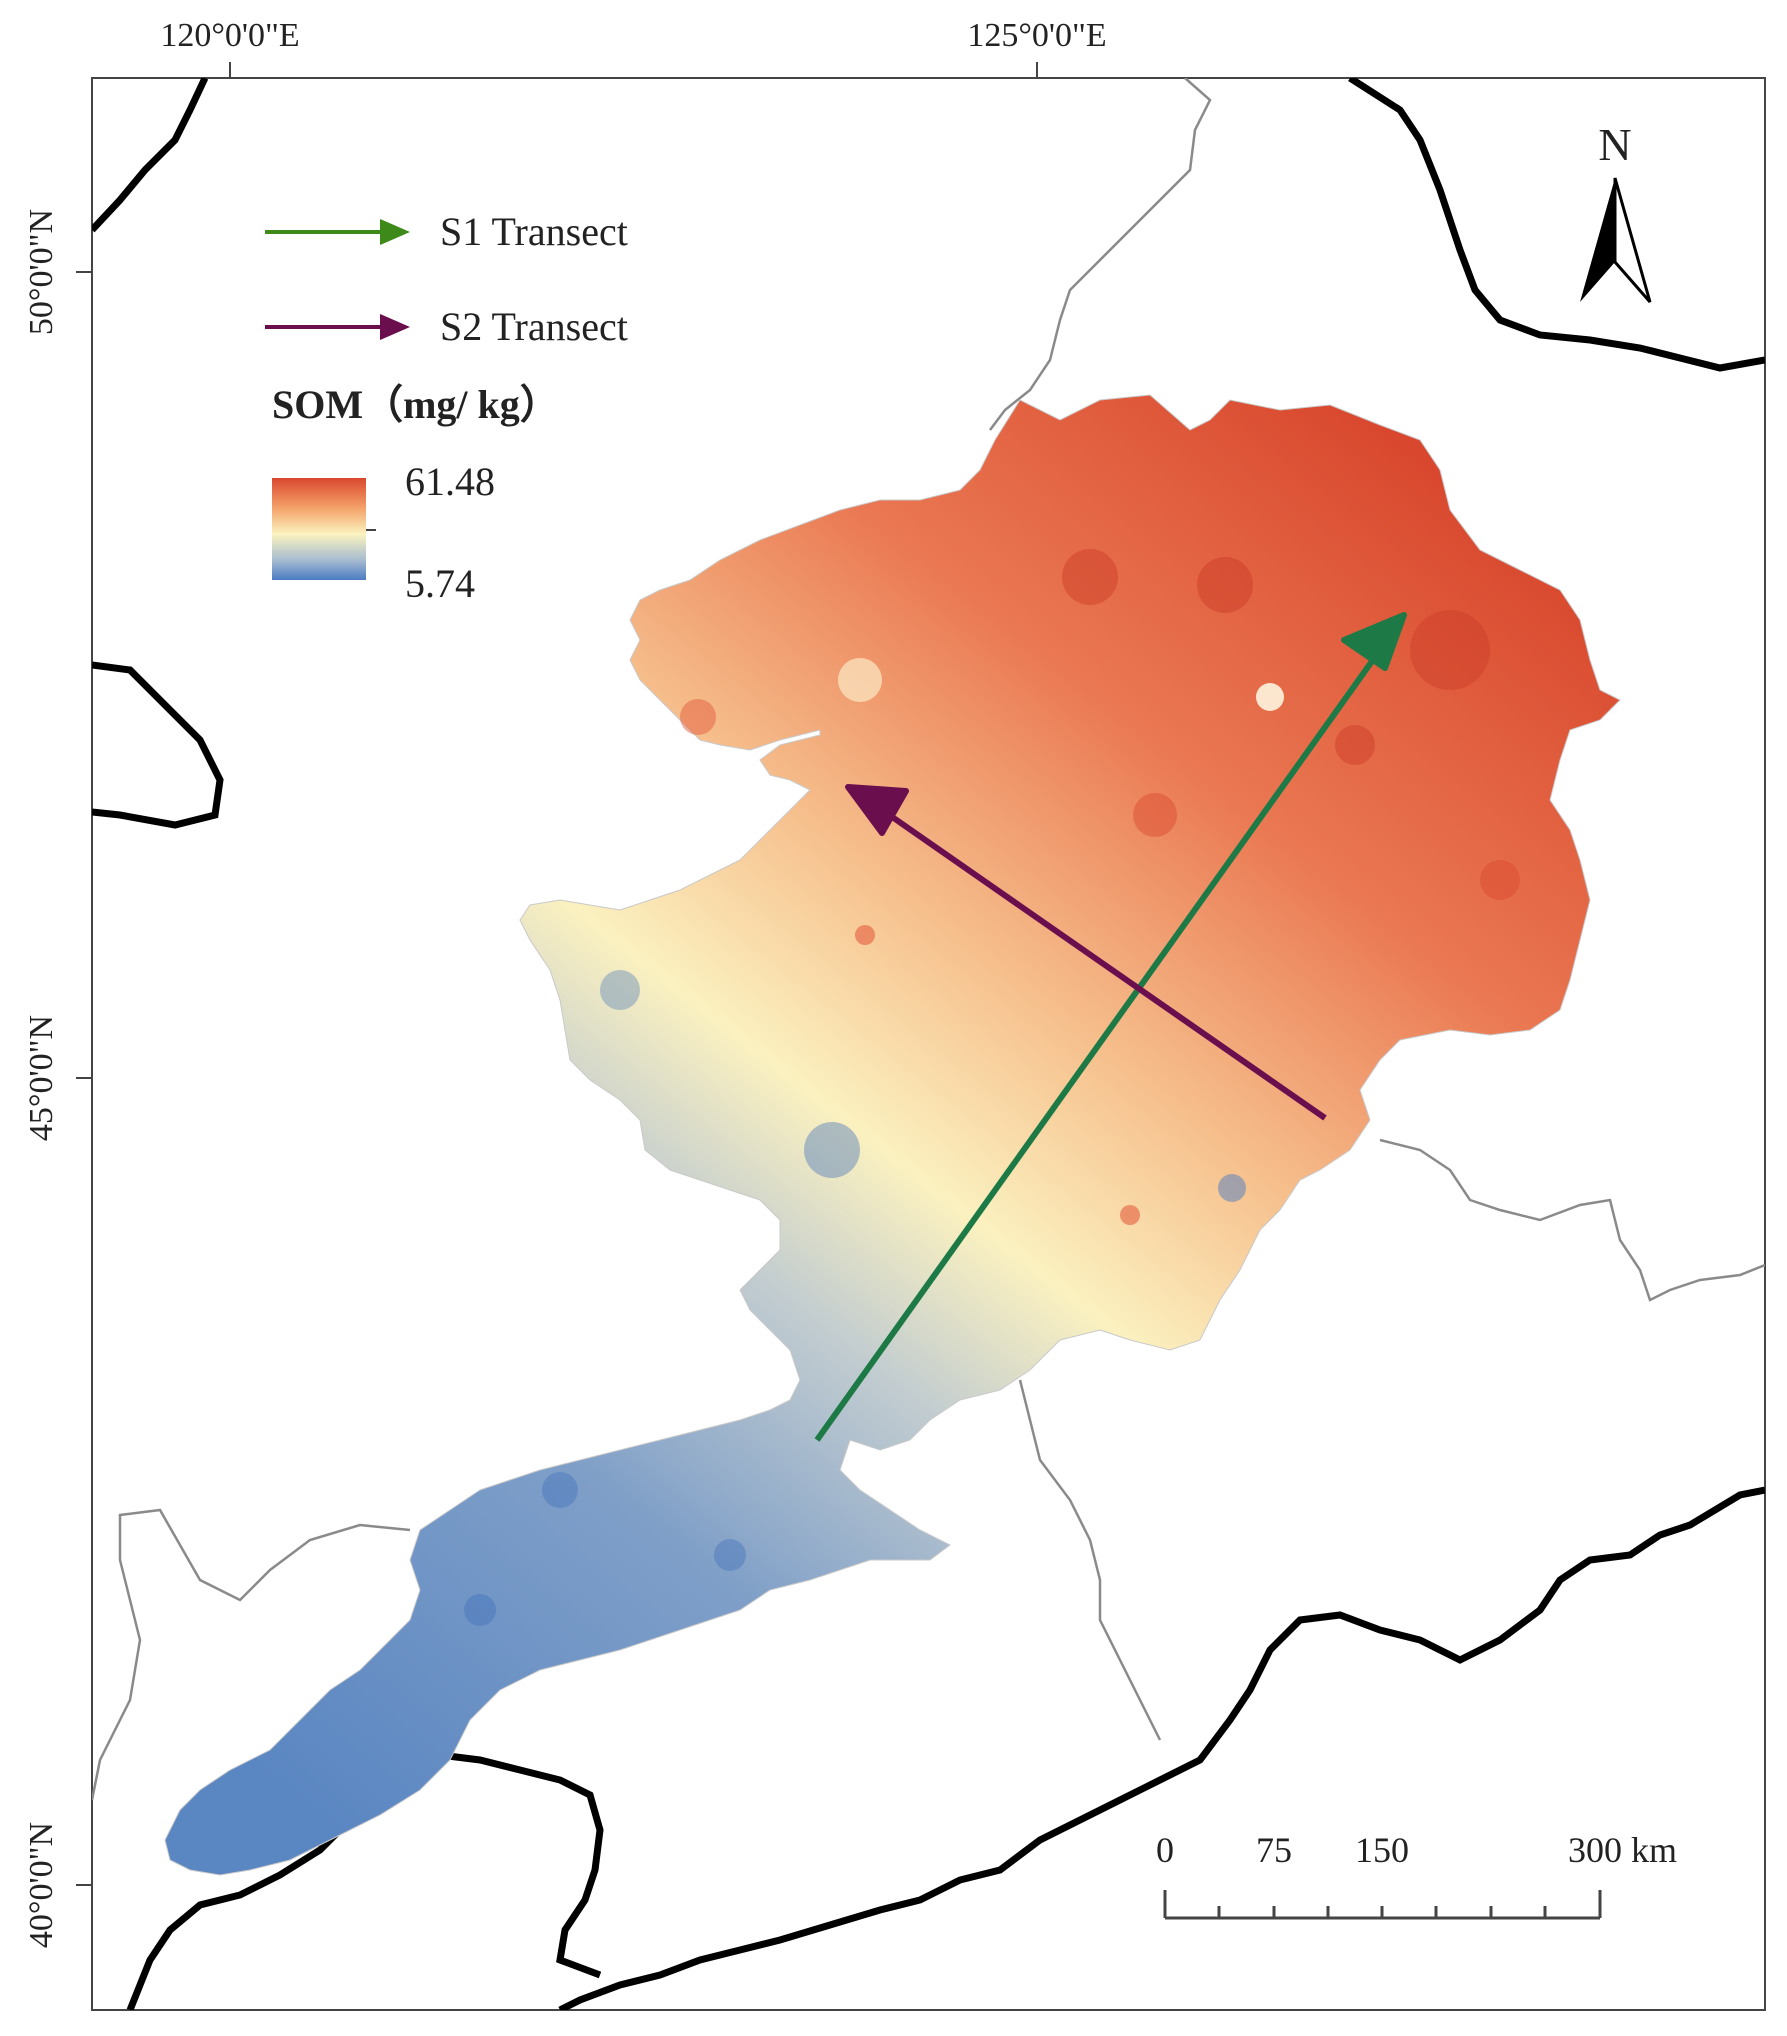 Image resolution: width=1787 pixels, height=2036 pixels. What do you see at coordinates (416, 404) in the screenshot?
I see `legend-som-title: SOM（mg/ kg）` at bounding box center [416, 404].